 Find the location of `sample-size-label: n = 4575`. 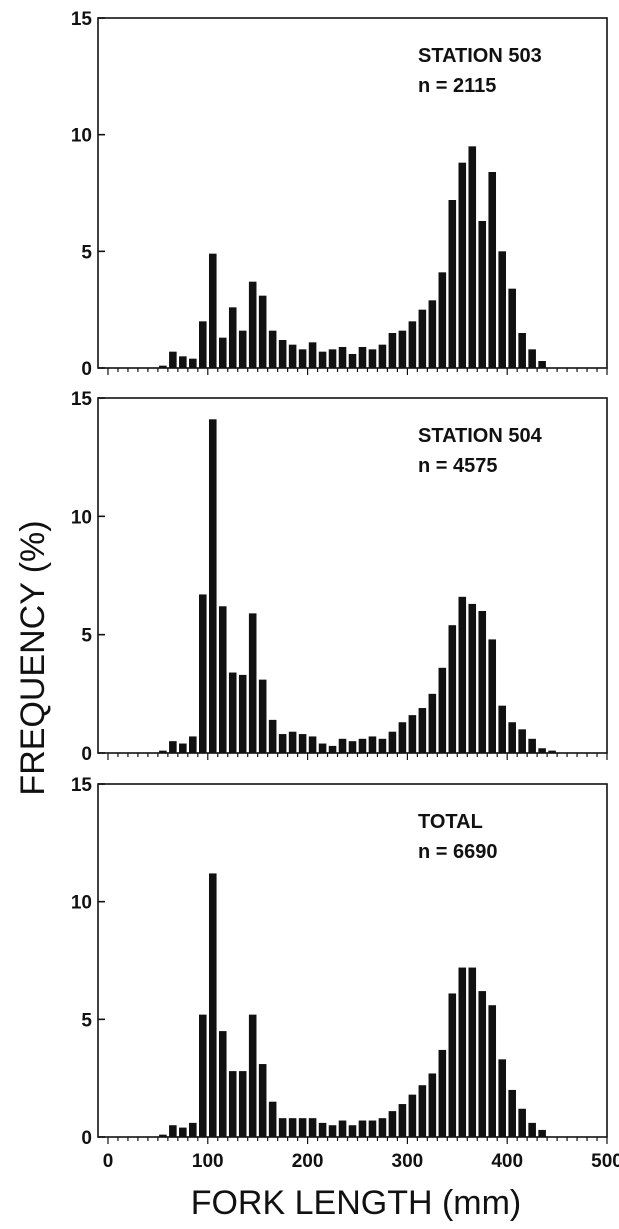

sample-size-label: n = 4575 is located at coordinates (458, 466).